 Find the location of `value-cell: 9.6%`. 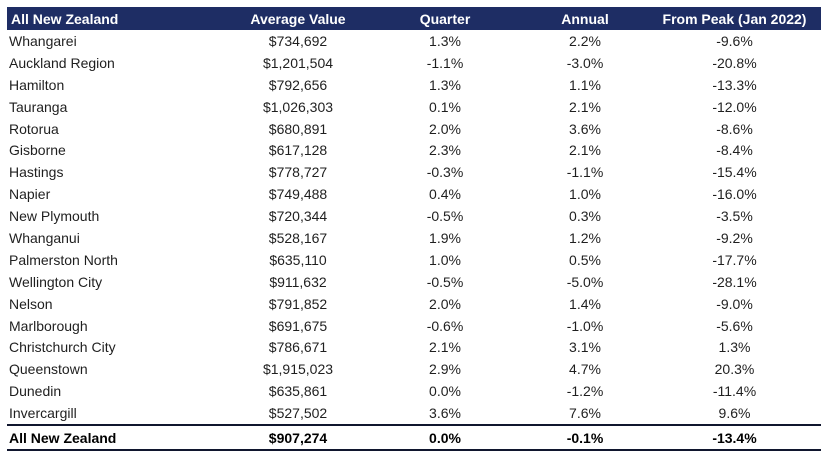

value-cell: 9.6% is located at coordinates (734, 413).